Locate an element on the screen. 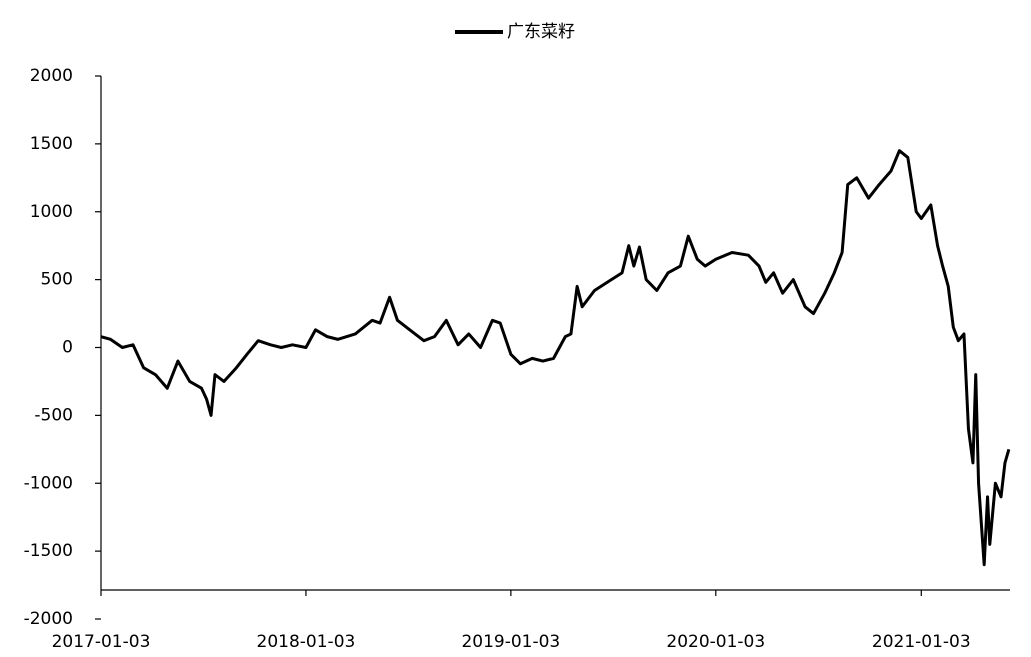 The width and height of the screenshot is (1031, 657). y-tick-label: 1000 is located at coordinates (51, 212).